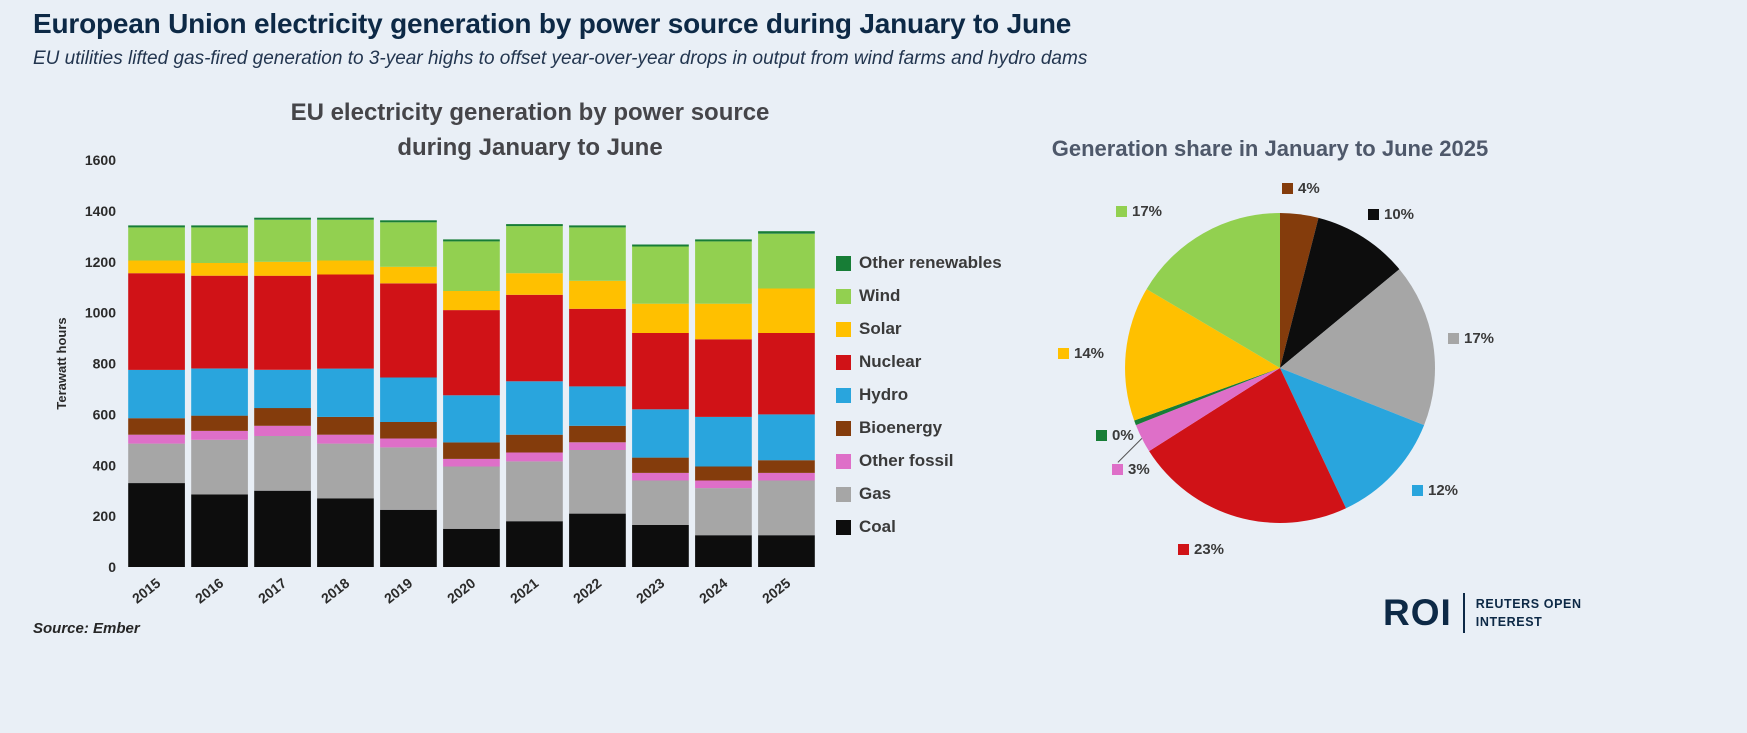 The image size is (1747, 733). Describe the element at coordinates (906, 460) in the screenshot. I see `legend-label: Other fossil` at that location.